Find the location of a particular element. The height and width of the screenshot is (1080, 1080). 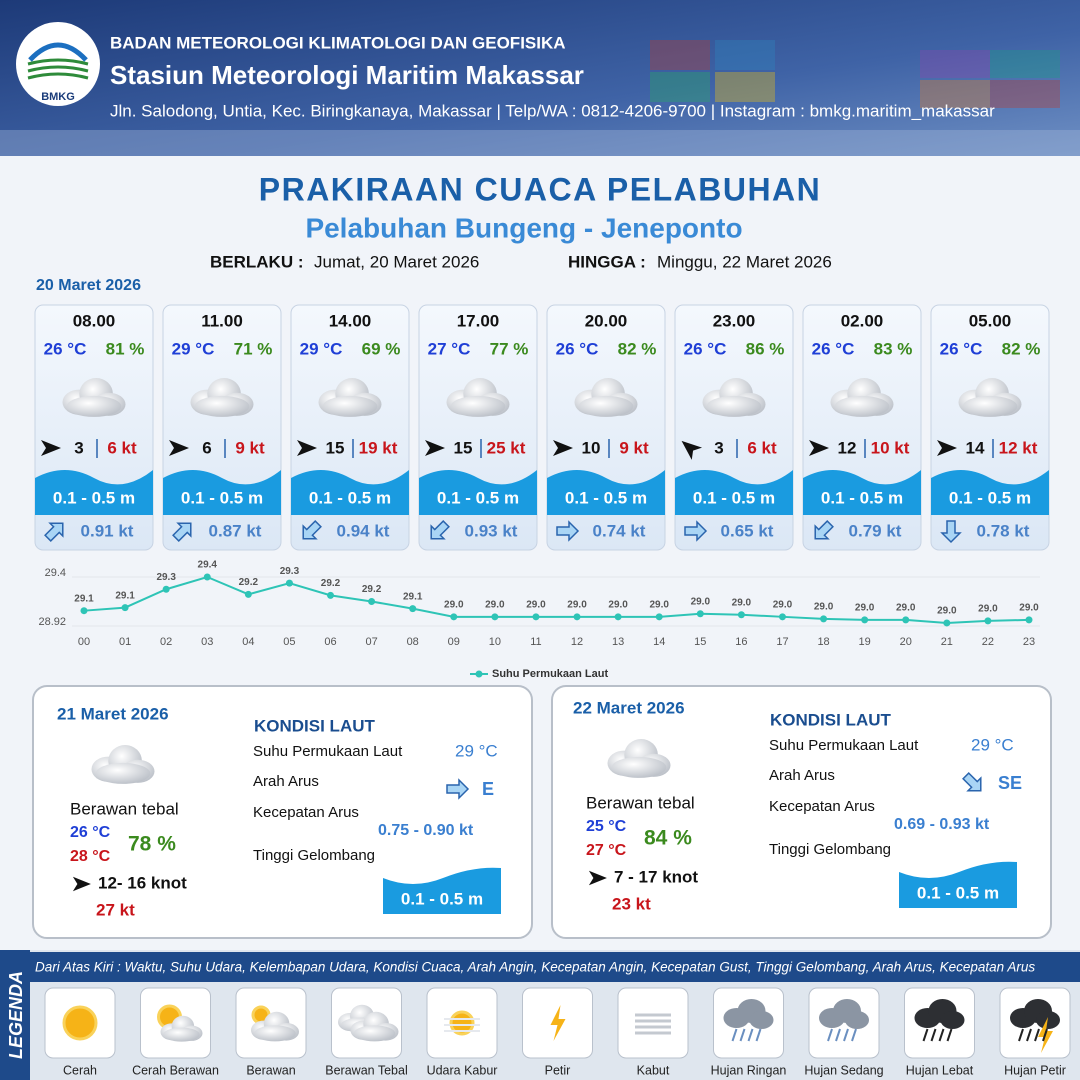

summary-card is located at coordinates (801, 812).